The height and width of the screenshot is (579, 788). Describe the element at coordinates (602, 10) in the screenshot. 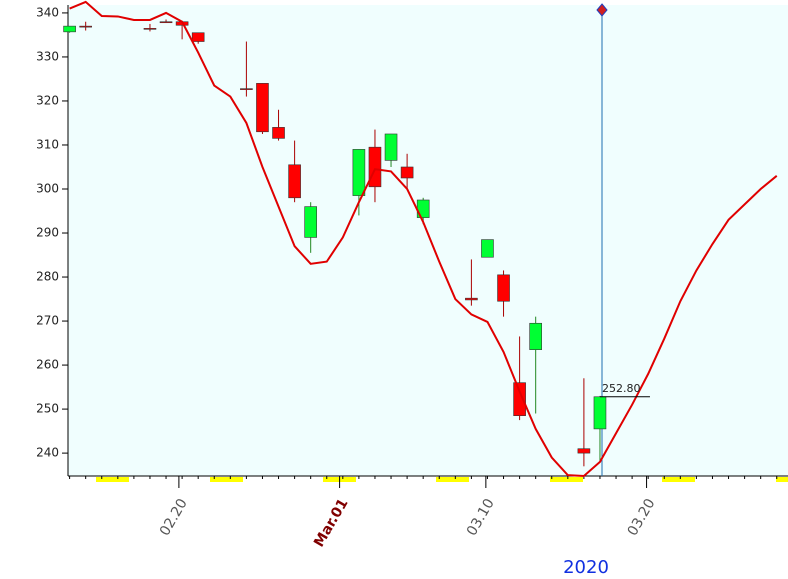

I see `cursor-marker` at that location.